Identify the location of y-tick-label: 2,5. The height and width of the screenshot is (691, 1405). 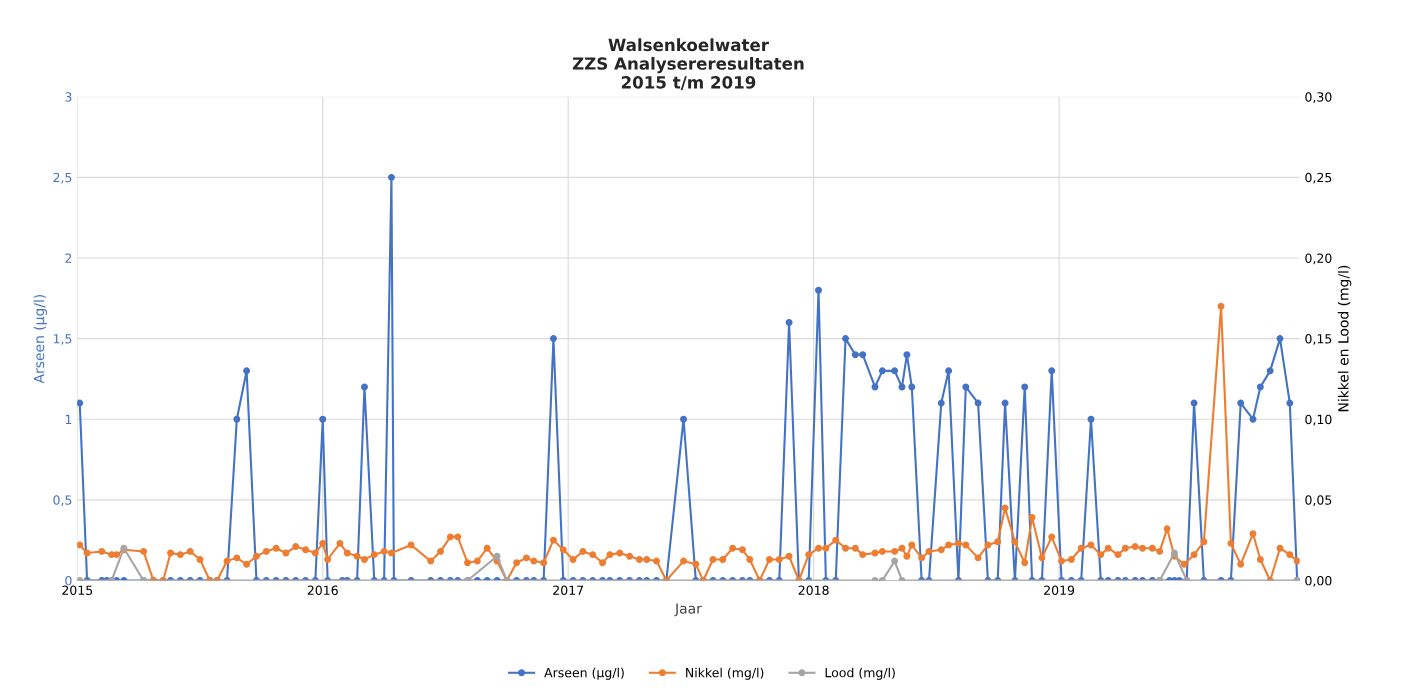
(62, 178).